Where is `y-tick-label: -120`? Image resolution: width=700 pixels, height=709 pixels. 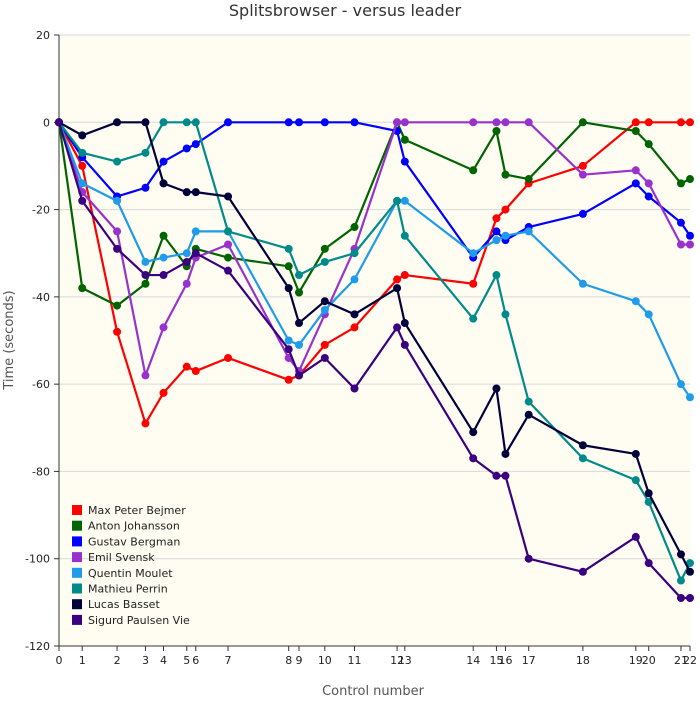 y-tick-label: -120 is located at coordinates (37, 646).